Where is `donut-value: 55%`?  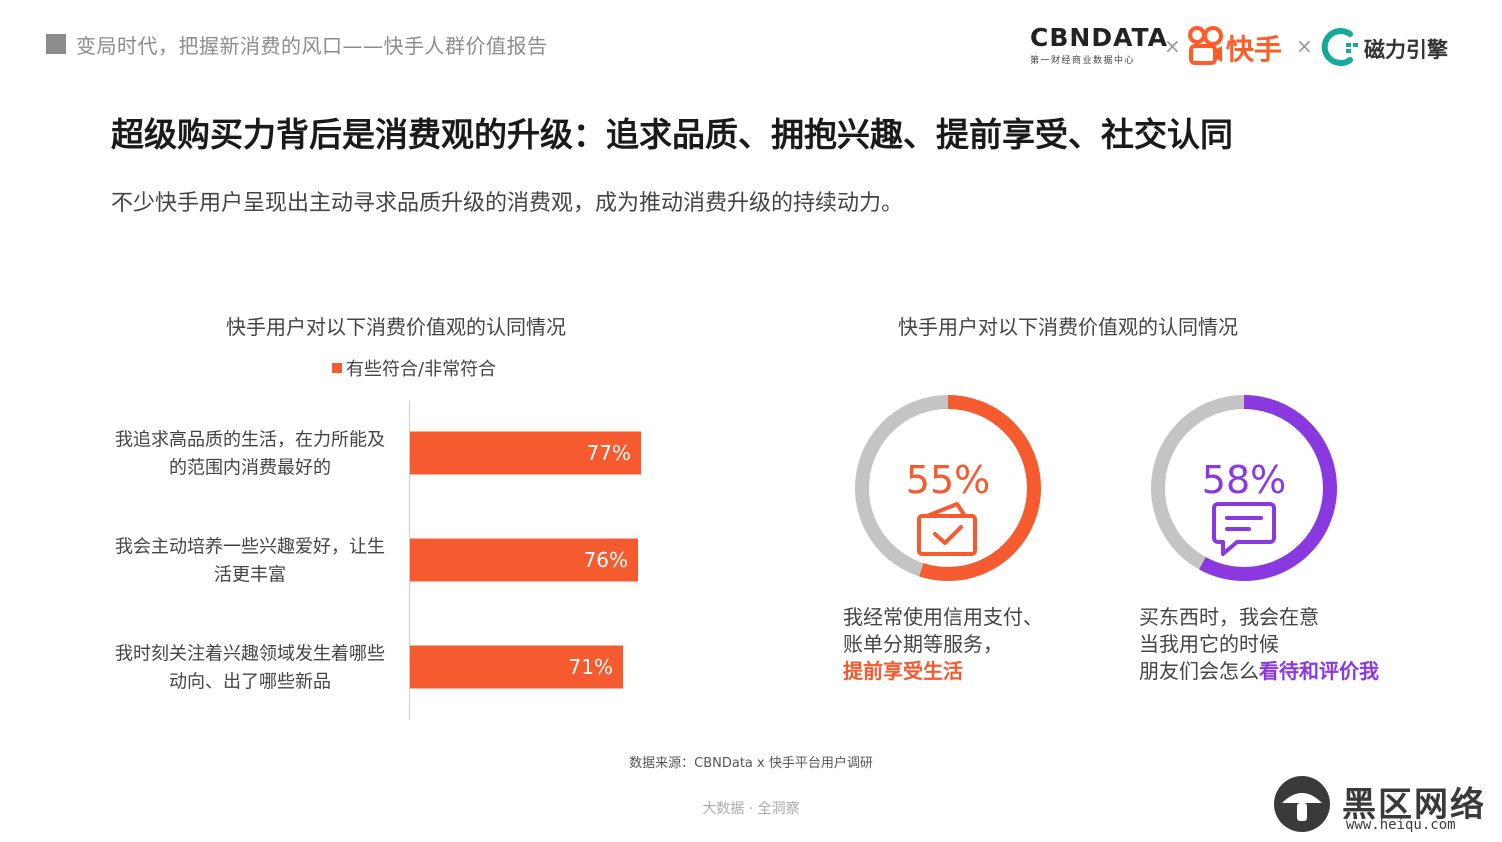 donut-value: 55% is located at coordinates (948, 480).